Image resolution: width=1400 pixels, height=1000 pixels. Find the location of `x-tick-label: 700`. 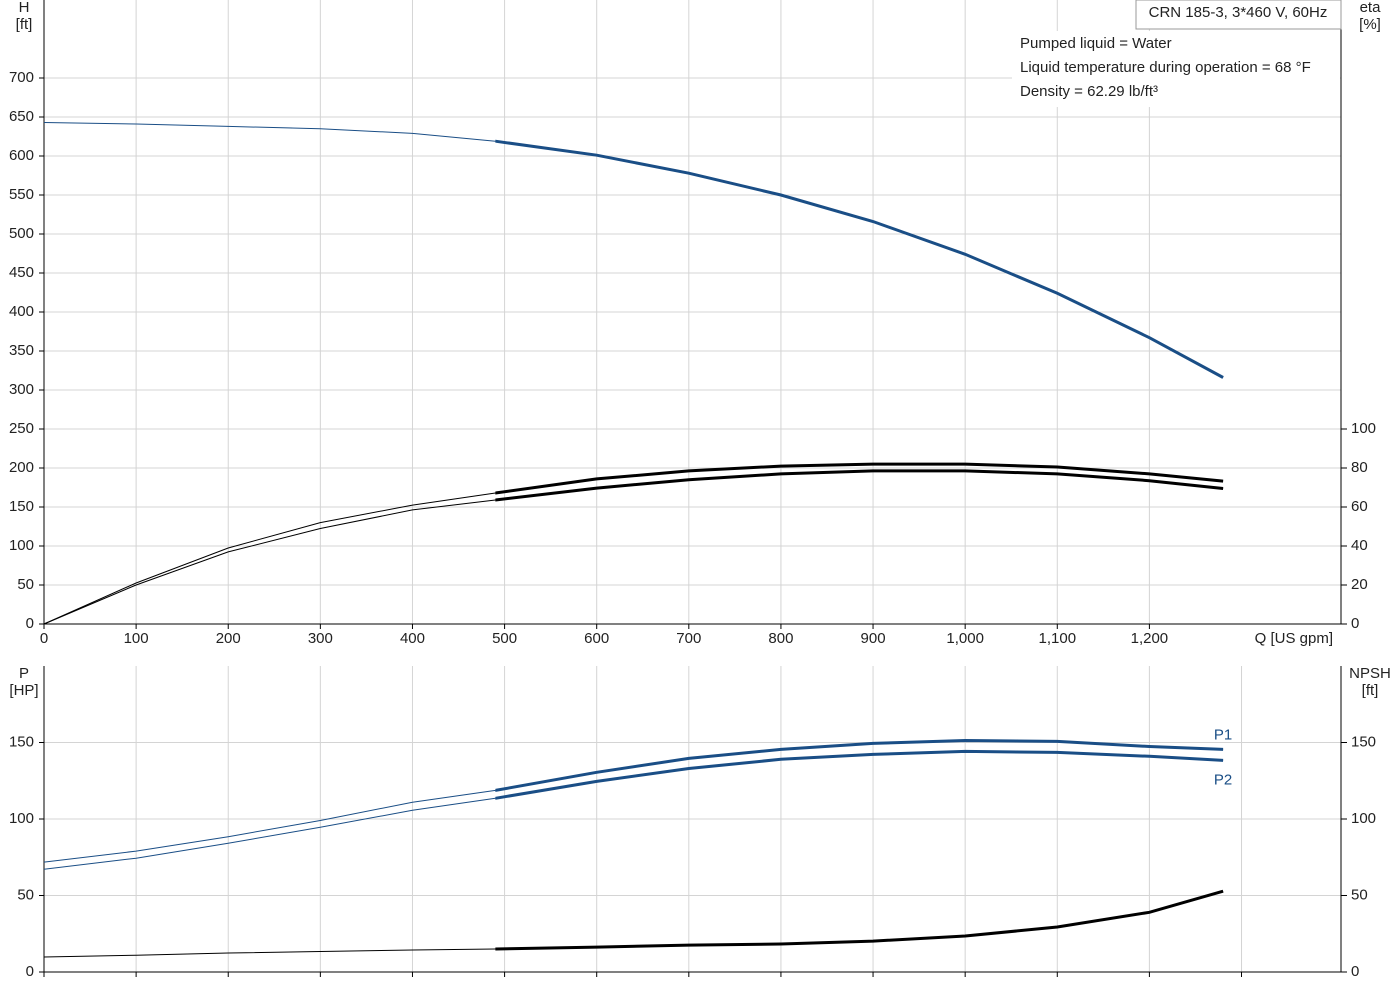

x-tick-label: 700 is located at coordinates (688, 638).